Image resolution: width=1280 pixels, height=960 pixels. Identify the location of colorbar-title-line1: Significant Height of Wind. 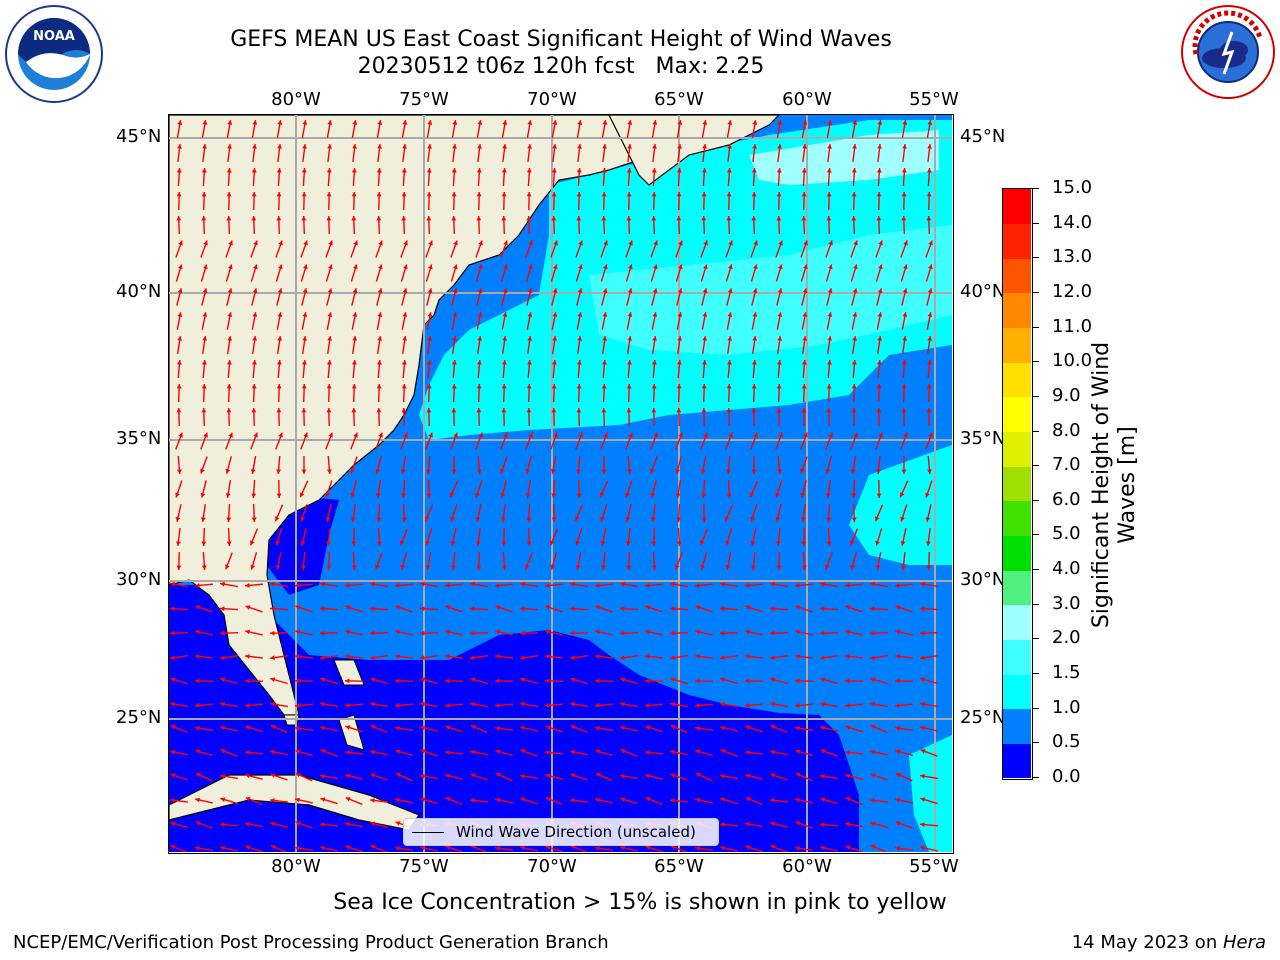
(1101, 485).